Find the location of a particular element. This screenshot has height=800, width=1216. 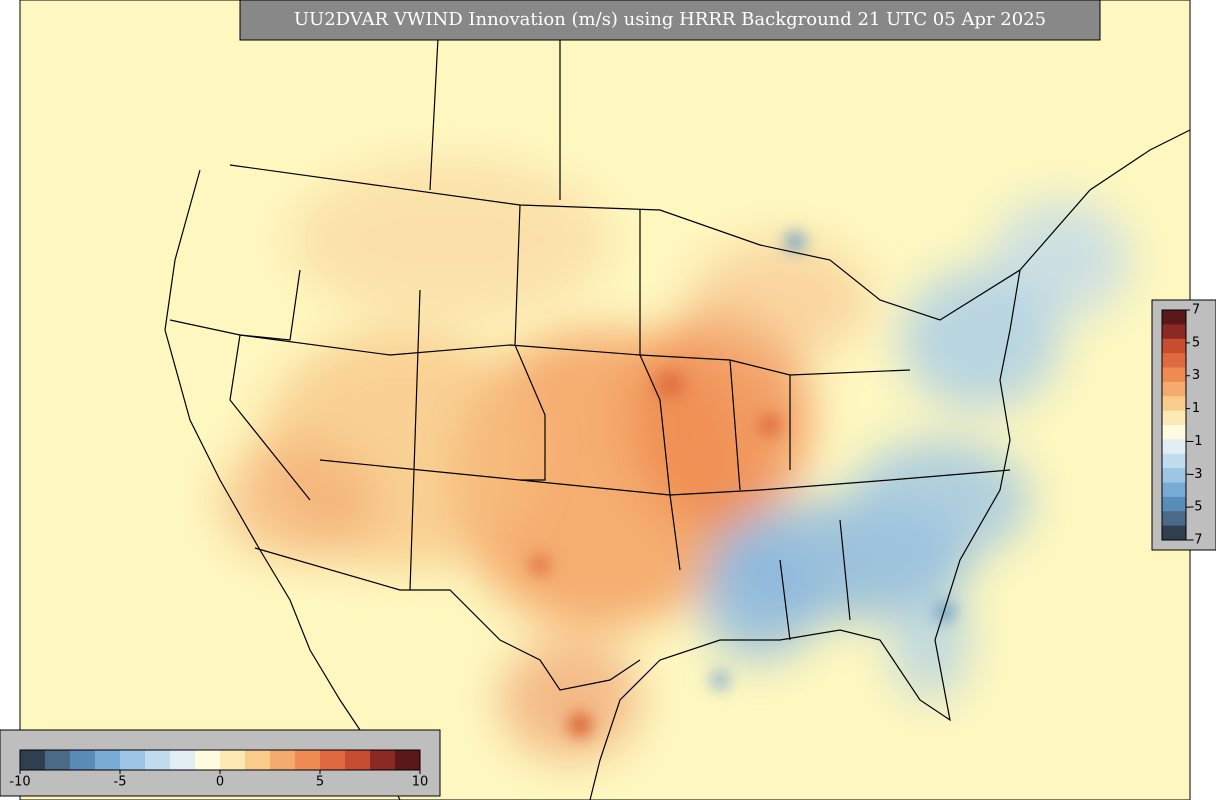

colorbar-right: 7 5 3 1 -1 -3 -5 -7 is located at coordinates (1182, 425).